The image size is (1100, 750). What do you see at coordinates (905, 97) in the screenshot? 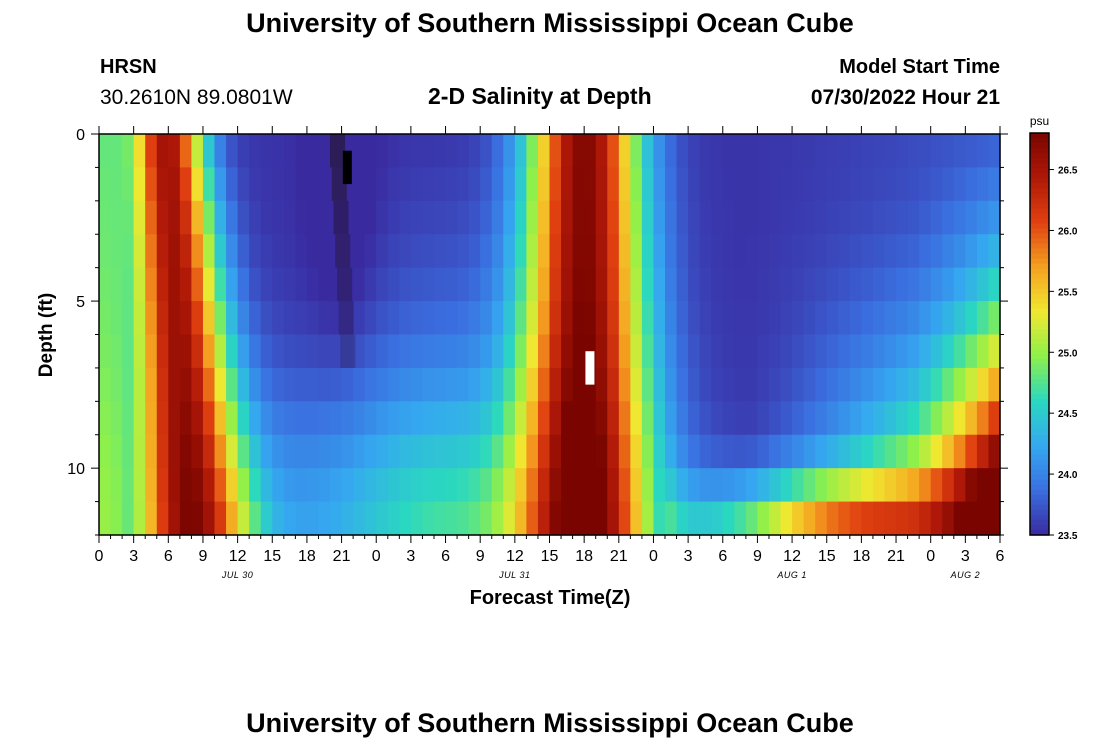
I see `model-start-time: 07/30/2022 Hour 21` at bounding box center [905, 97].